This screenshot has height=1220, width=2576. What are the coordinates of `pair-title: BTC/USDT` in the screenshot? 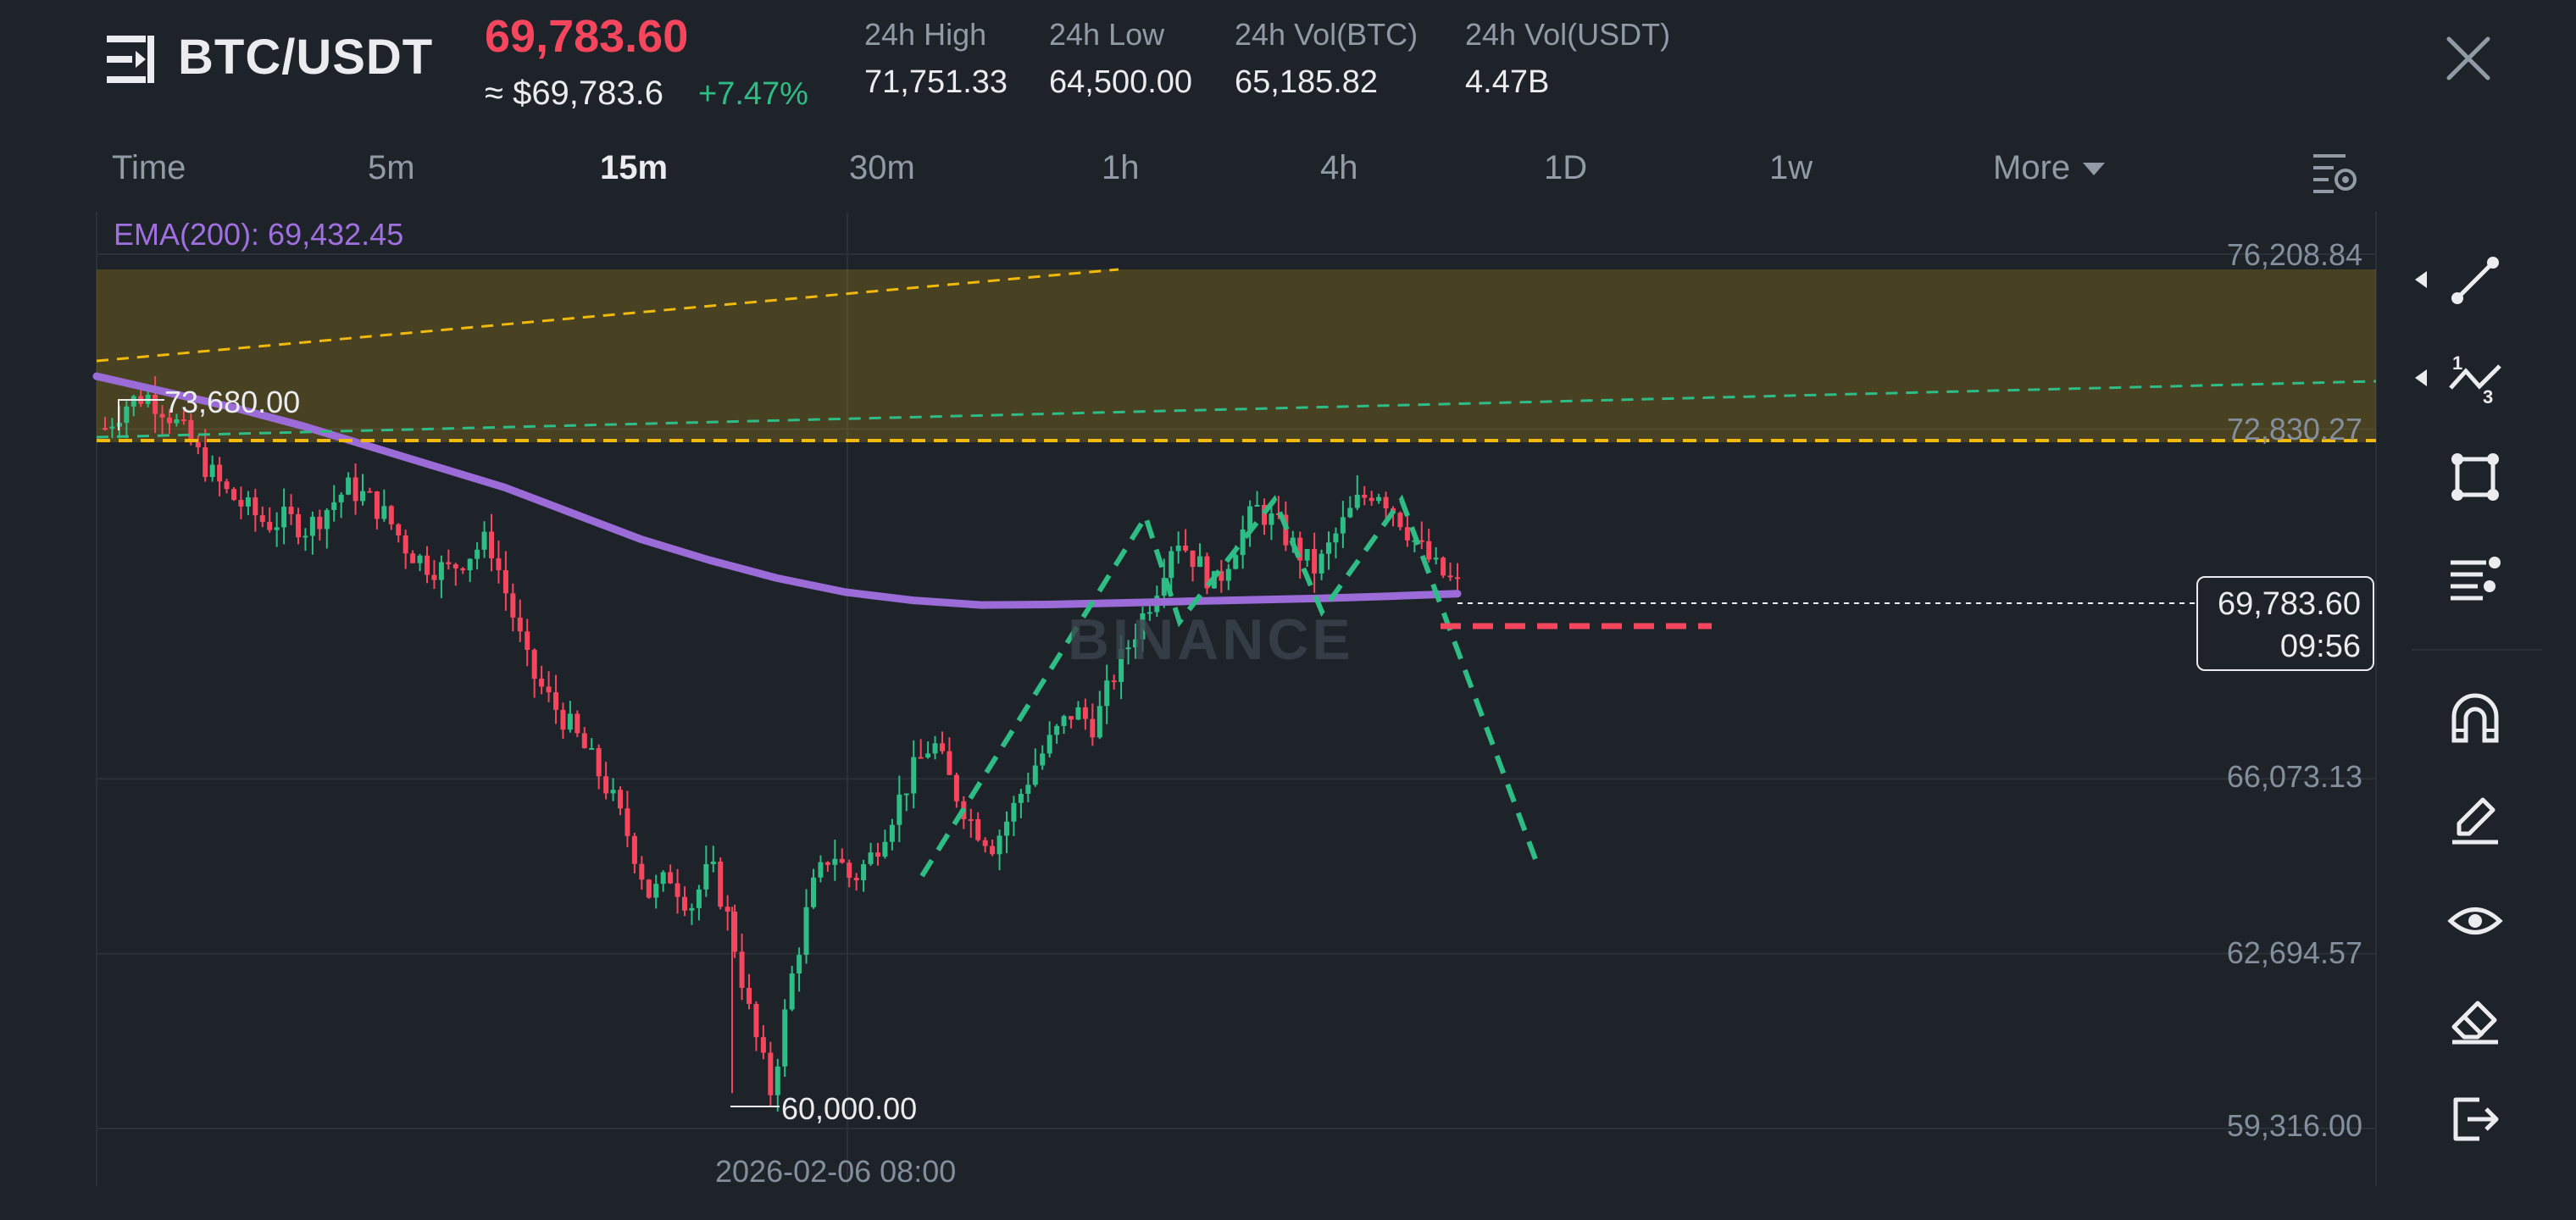 It's located at (306, 57).